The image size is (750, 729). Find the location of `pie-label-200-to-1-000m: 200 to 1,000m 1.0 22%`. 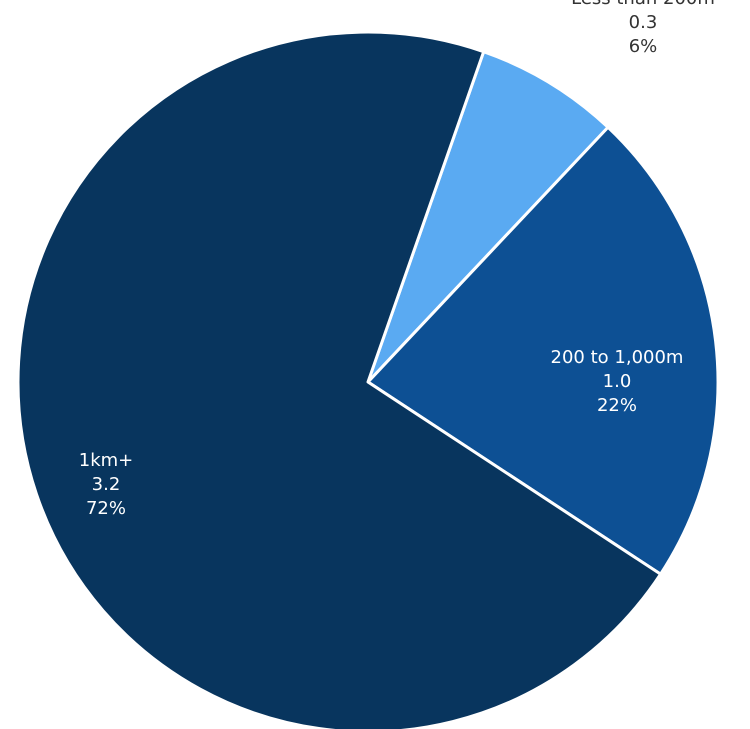

pie-label-200-to-1-000m: 200 to 1,000m 1.0 22% is located at coordinates (617, 381).